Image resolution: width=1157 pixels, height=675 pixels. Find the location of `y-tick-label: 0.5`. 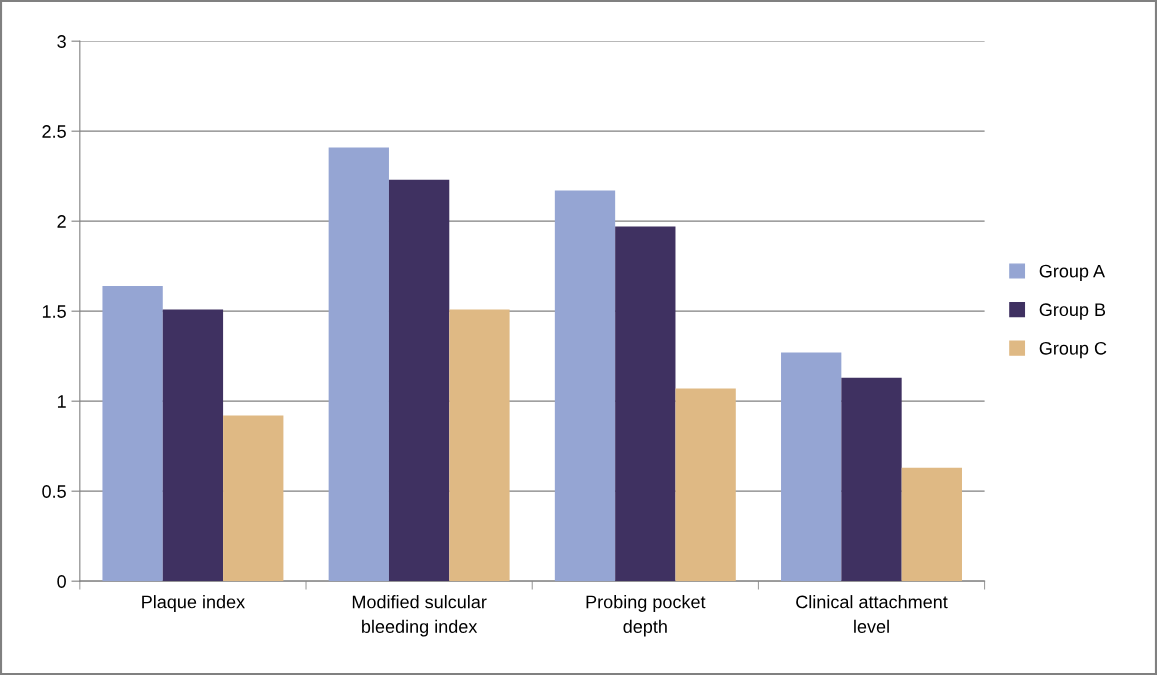

y-tick-label: 0.5 is located at coordinates (54, 491).